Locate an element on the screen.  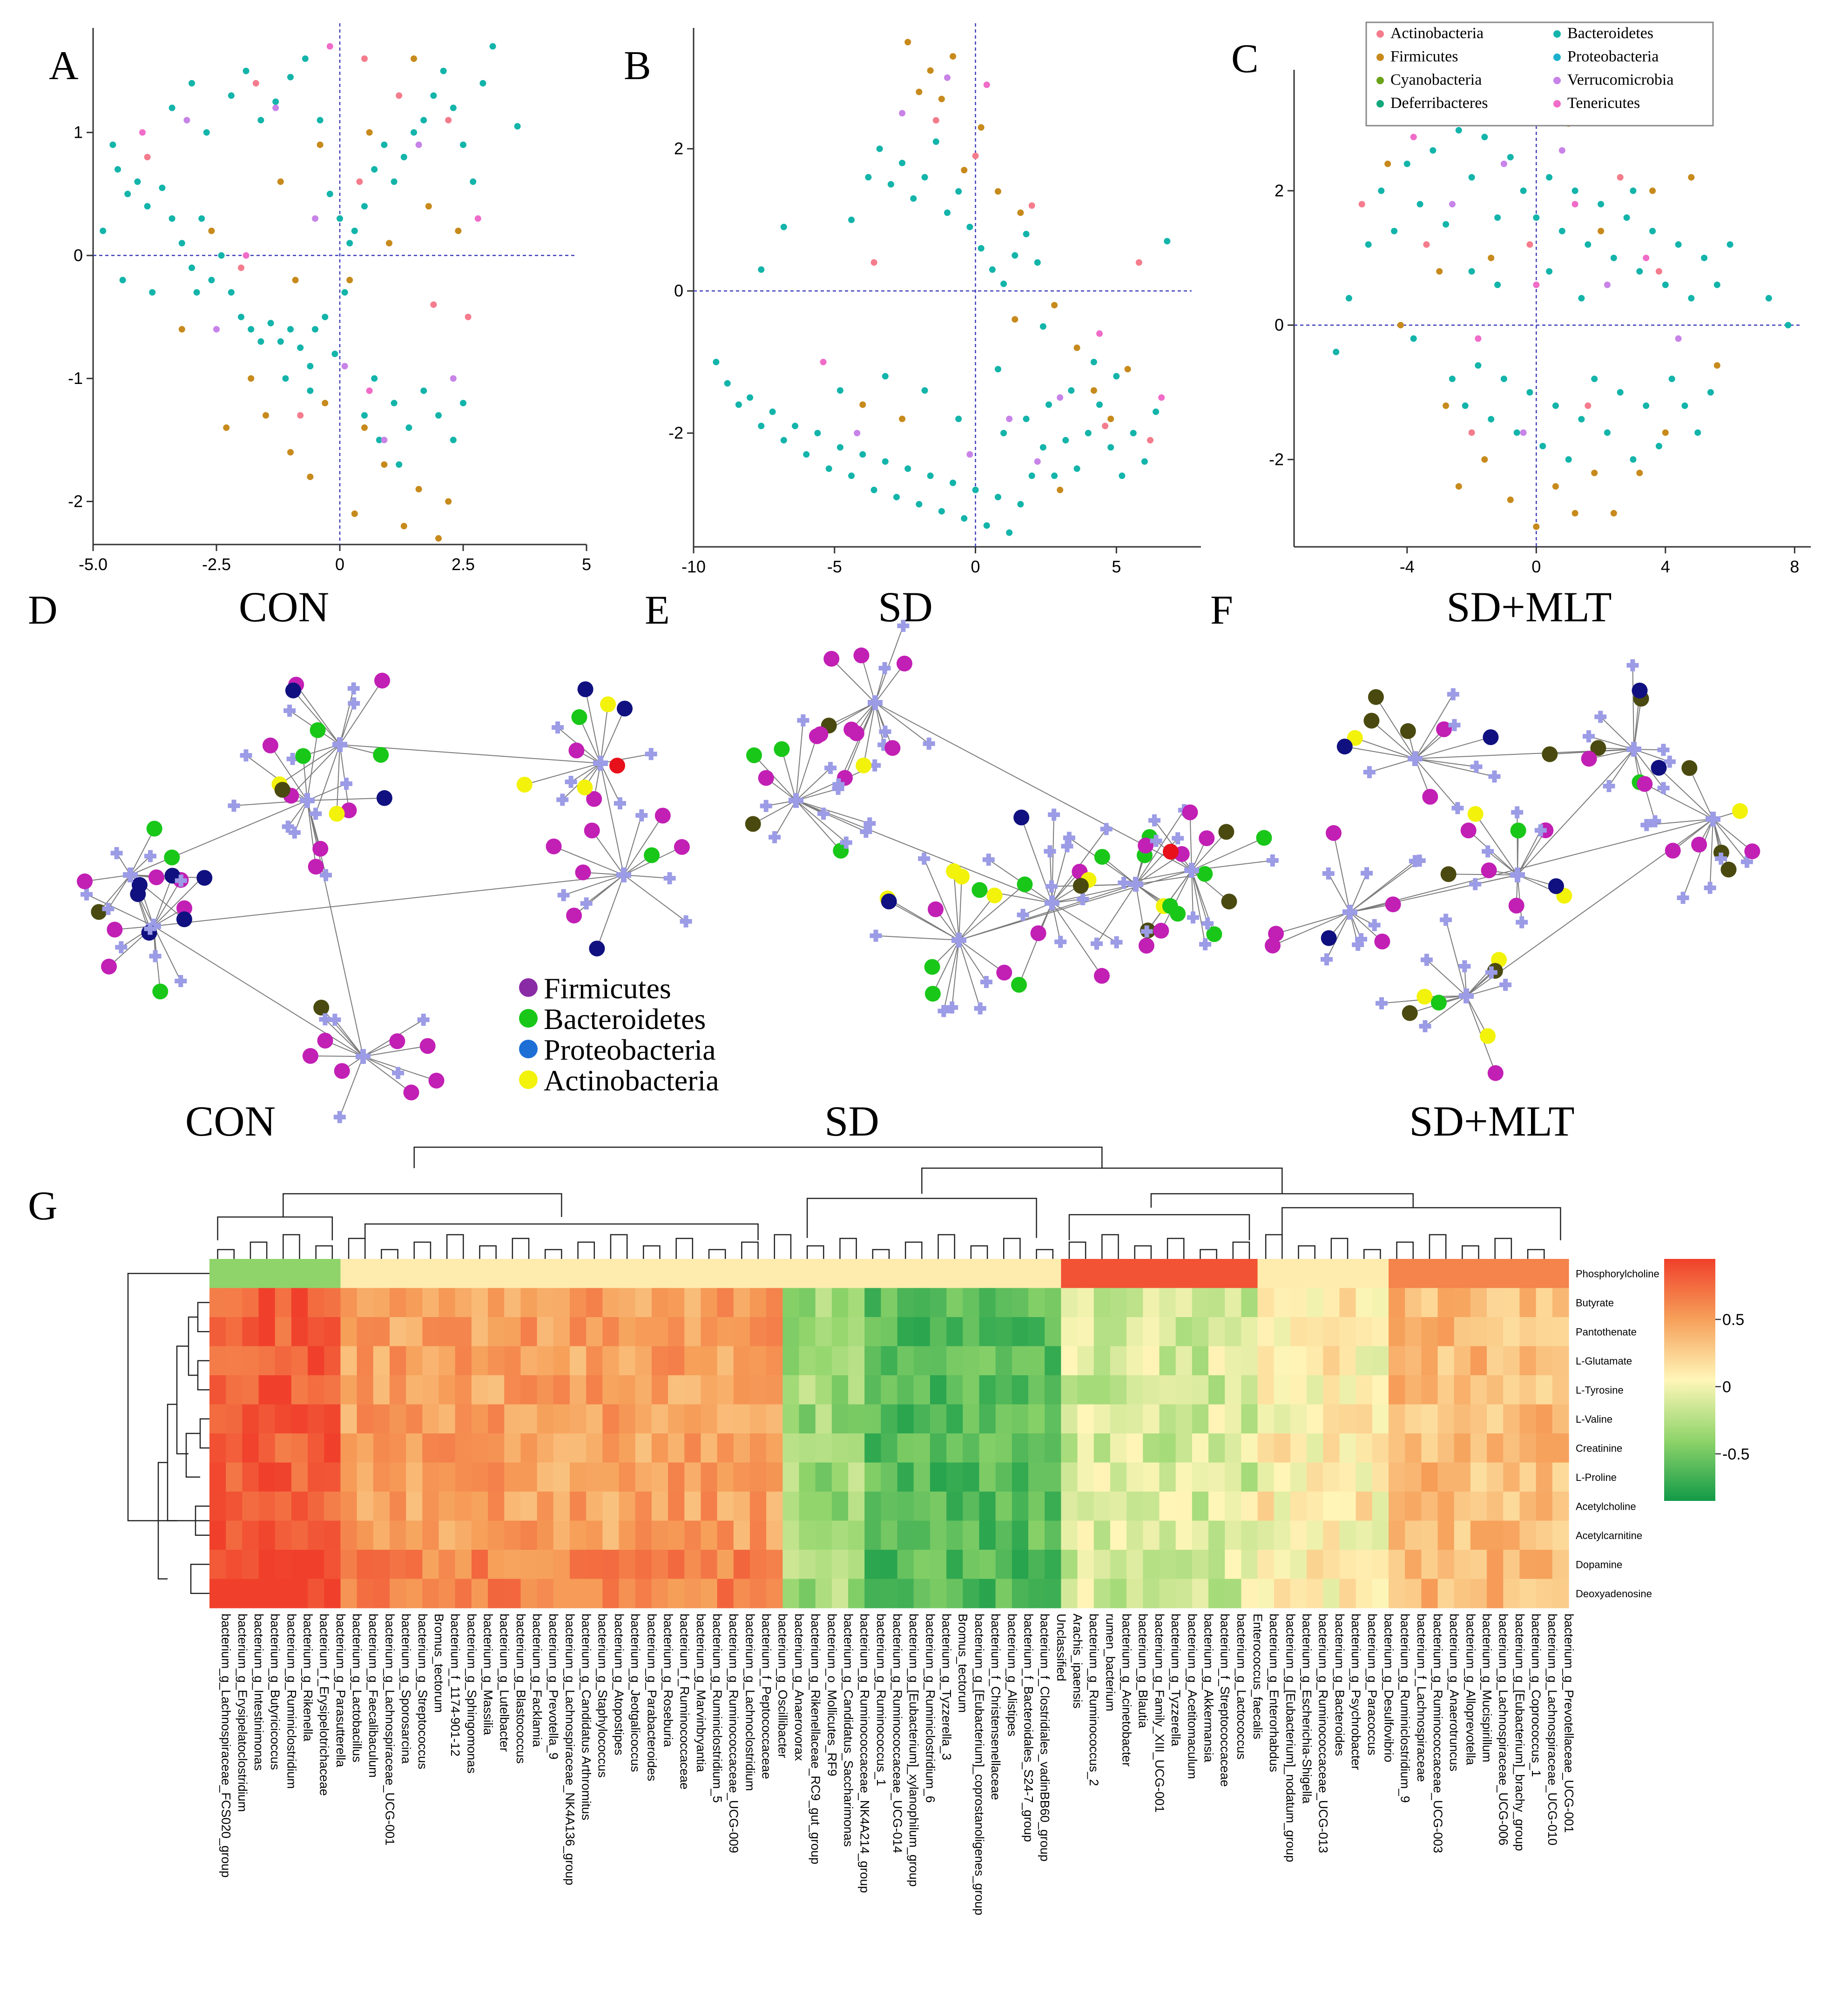
heatmap-row-label: Phosphorylcholine is located at coordinates (1617, 1273).